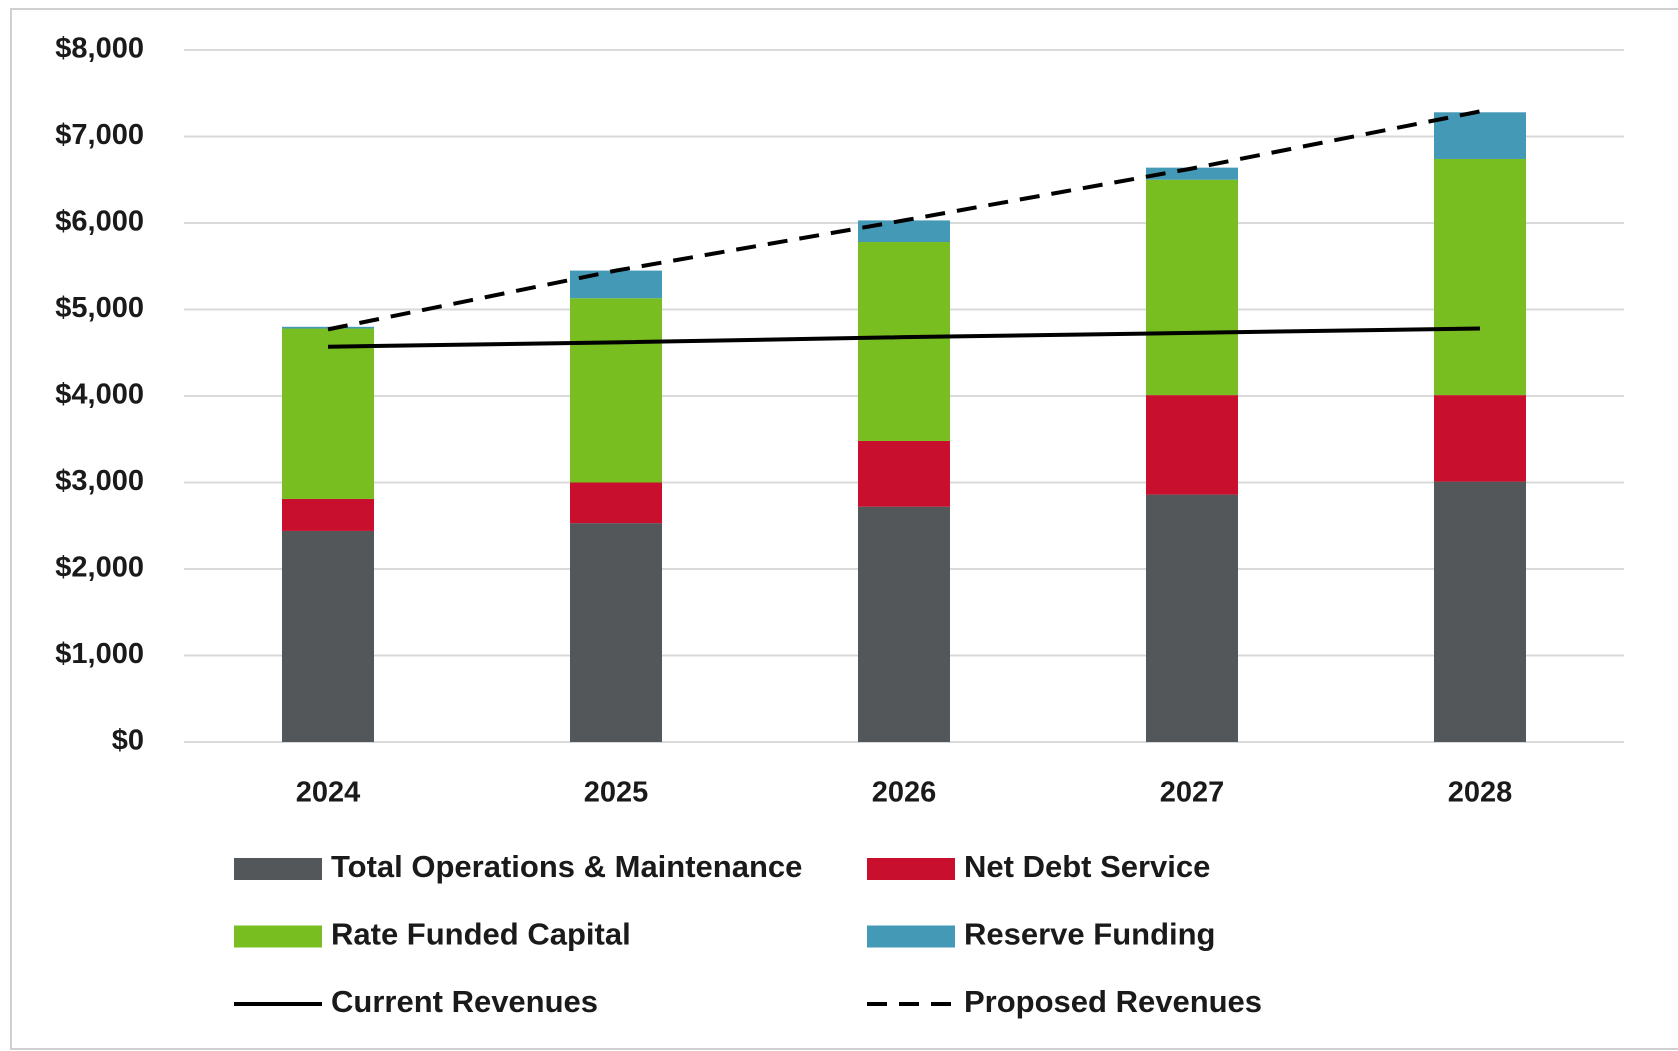 This screenshot has height=1051, width=1678. What do you see at coordinates (99, 568) in the screenshot?
I see `y-tick-label: $2,000` at bounding box center [99, 568].